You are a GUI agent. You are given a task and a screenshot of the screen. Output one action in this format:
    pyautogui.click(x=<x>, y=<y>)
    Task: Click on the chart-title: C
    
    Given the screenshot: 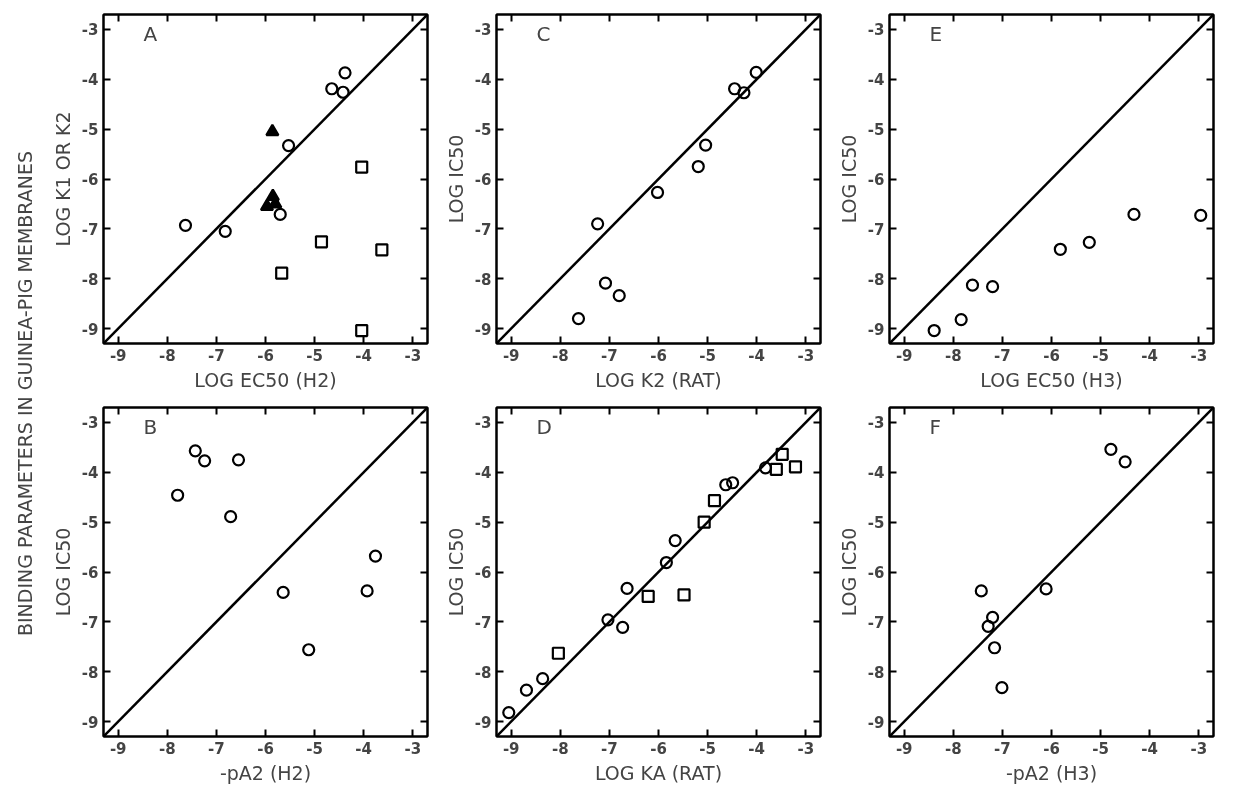 What is the action you would take?
    pyautogui.click(x=543, y=33)
    